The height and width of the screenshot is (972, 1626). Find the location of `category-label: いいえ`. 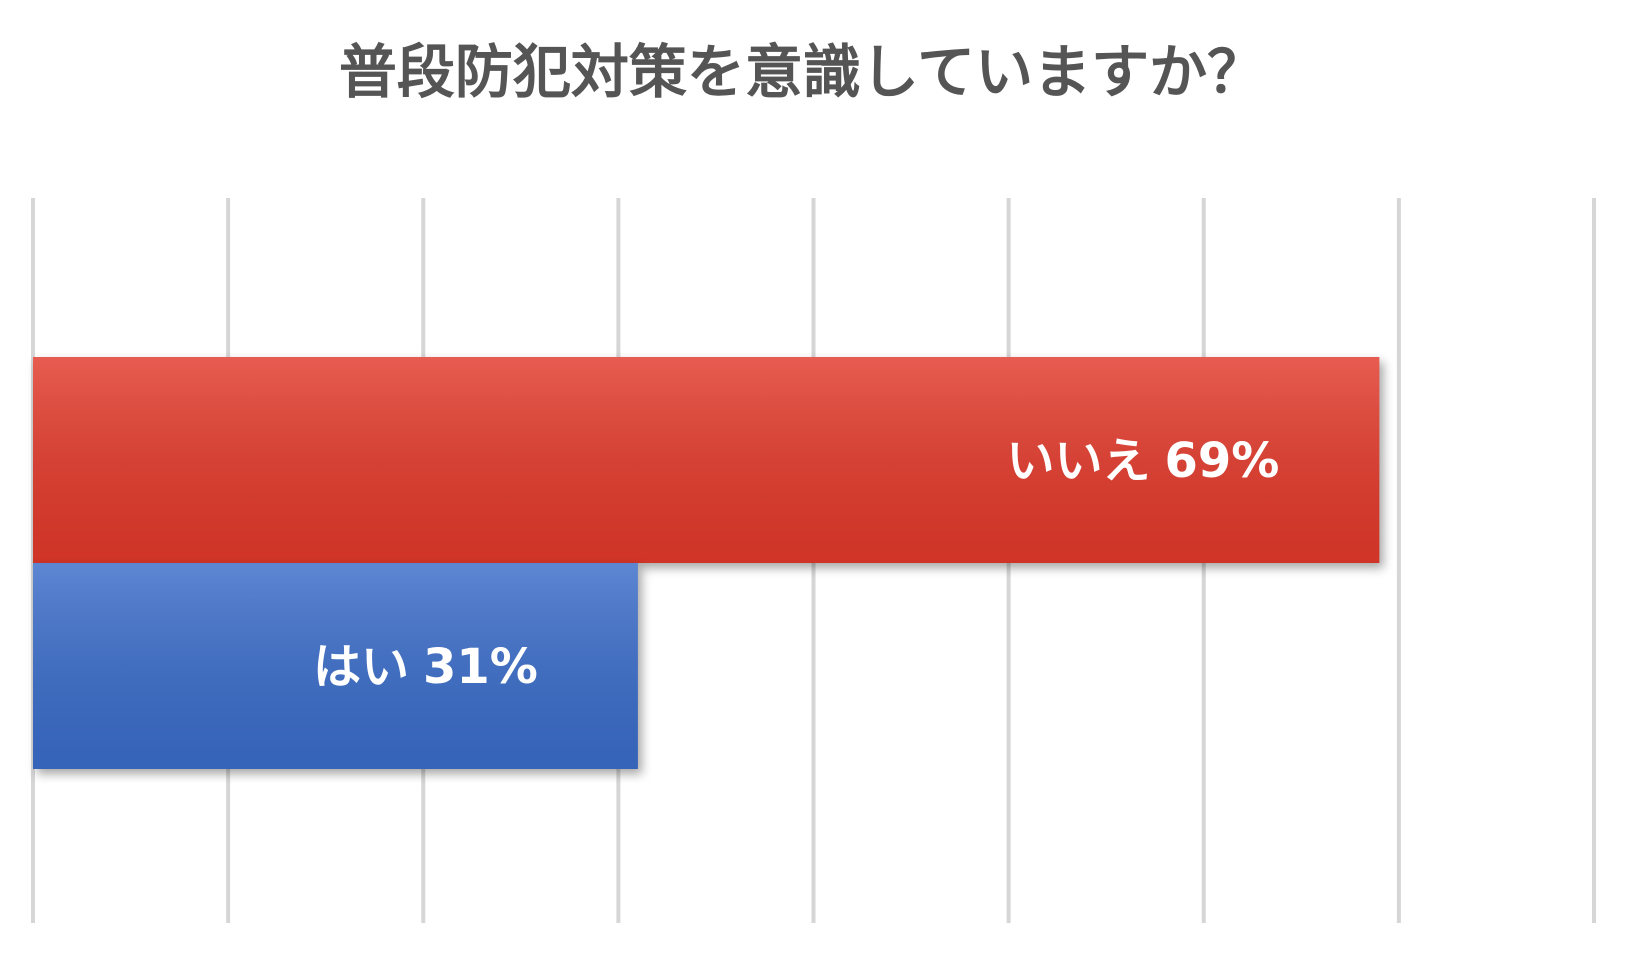

category-label: いいえ is located at coordinates (1078, 461).